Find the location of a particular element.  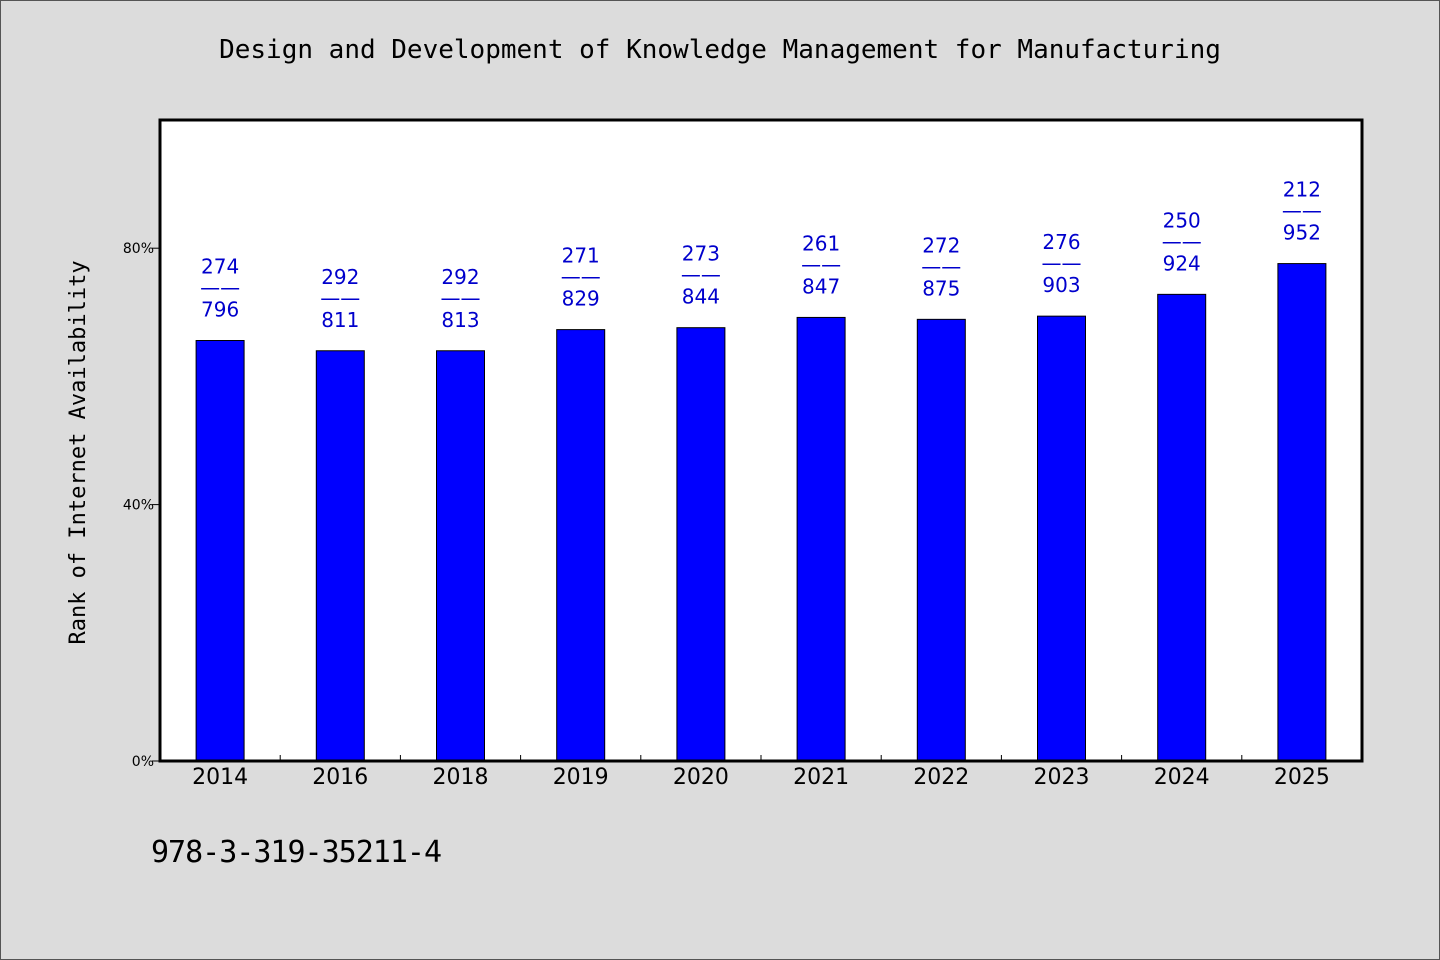

y-axis-label: Rank of Internet Availability is located at coordinates (78, 452).